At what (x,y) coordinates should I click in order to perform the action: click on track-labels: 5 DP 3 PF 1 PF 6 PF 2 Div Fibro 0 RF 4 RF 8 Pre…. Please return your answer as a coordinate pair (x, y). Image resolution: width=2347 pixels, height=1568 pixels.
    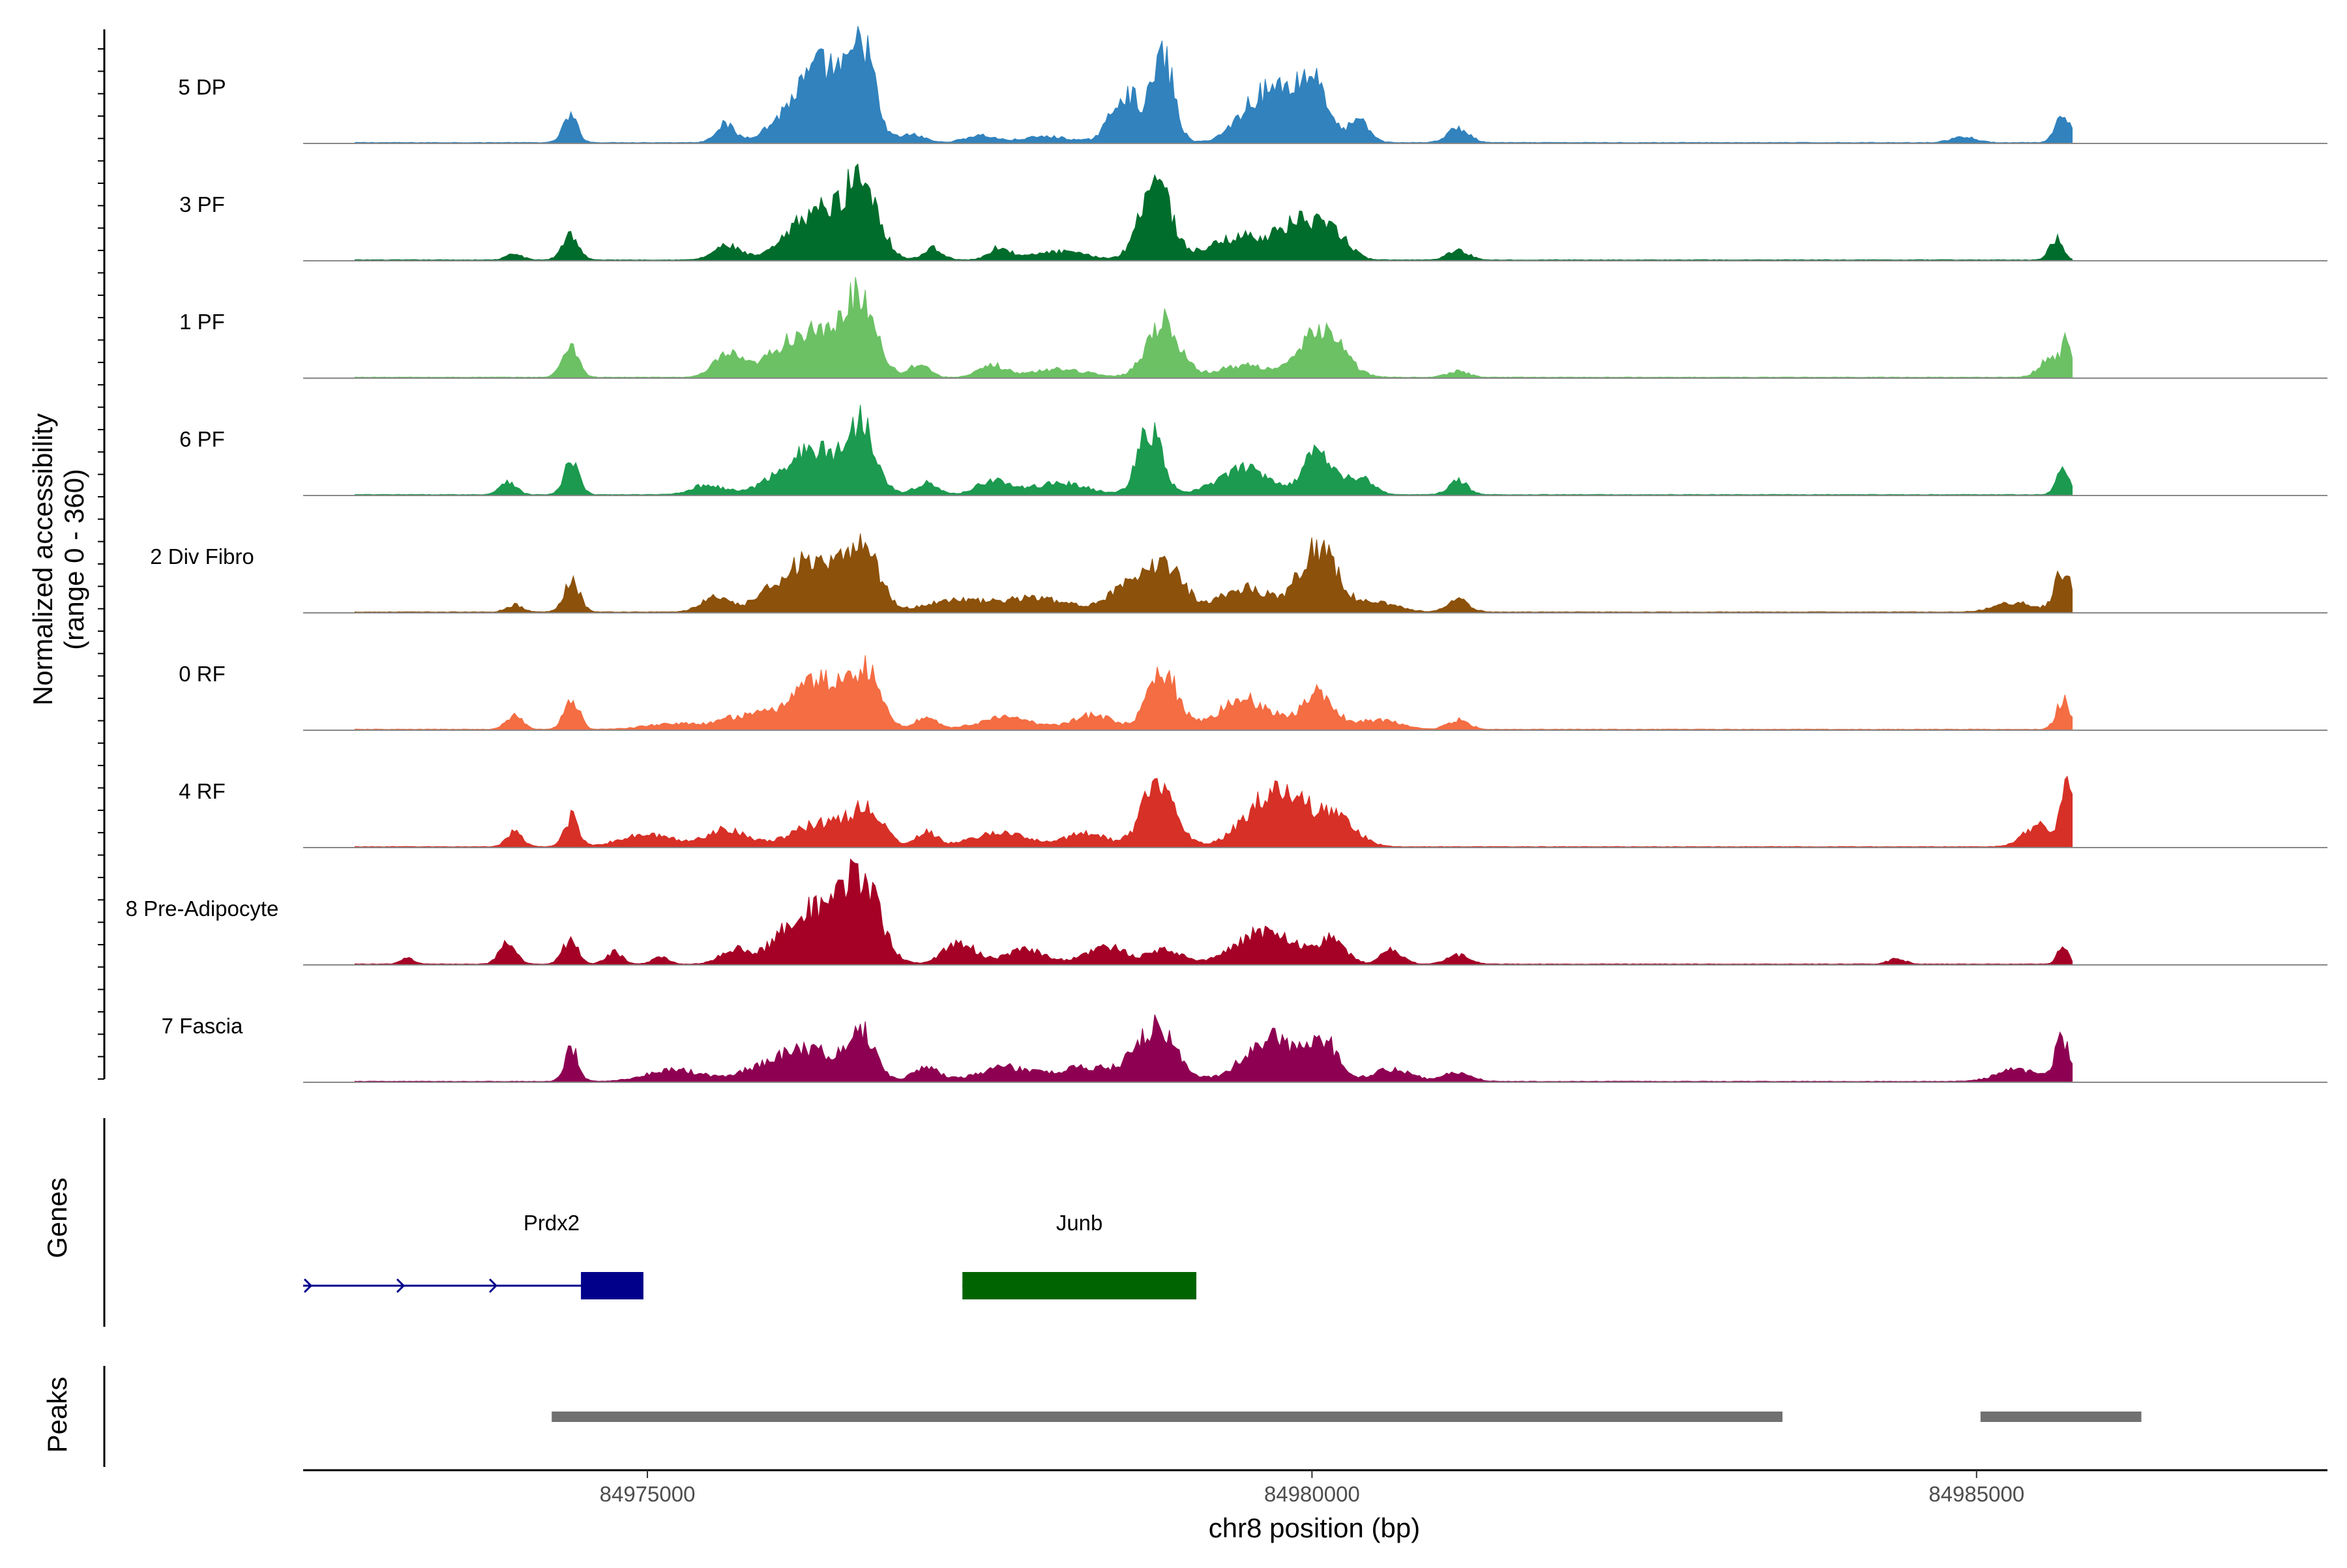
    Looking at the image, I should click on (202, 556).